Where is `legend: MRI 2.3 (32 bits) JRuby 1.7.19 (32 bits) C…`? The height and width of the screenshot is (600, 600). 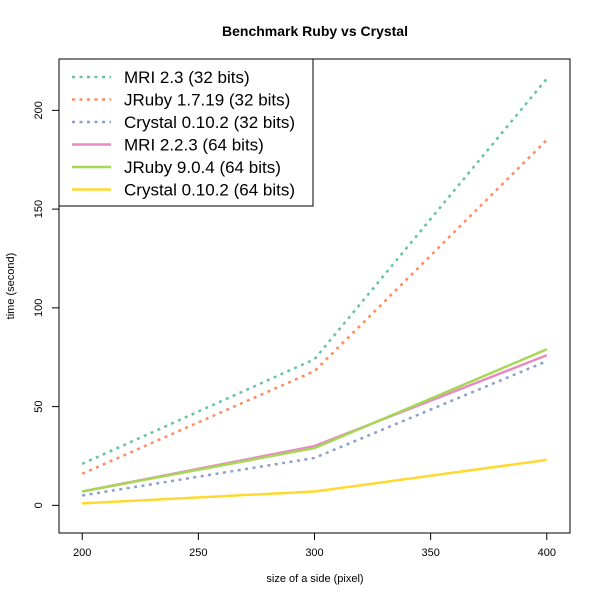 legend: MRI 2.3 (32 bits) JRuby 1.7.19 (32 bits) C… is located at coordinates (186, 132).